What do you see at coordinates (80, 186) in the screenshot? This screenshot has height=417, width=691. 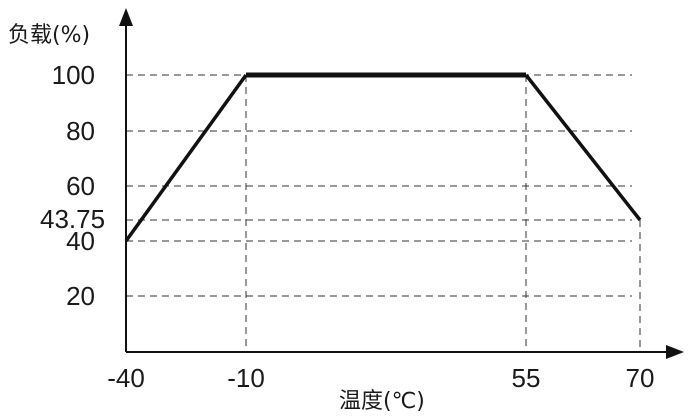 I see `y-tick-label-60: 60` at bounding box center [80, 186].